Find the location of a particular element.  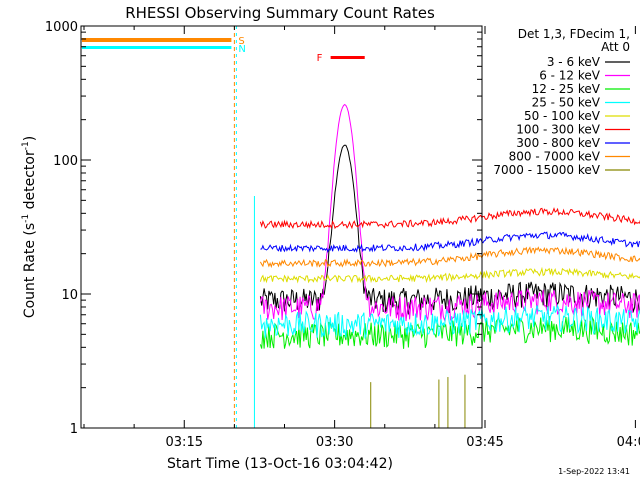

legend-header-line-1: Det 1,3, FDecim 1, is located at coordinates (574, 34).